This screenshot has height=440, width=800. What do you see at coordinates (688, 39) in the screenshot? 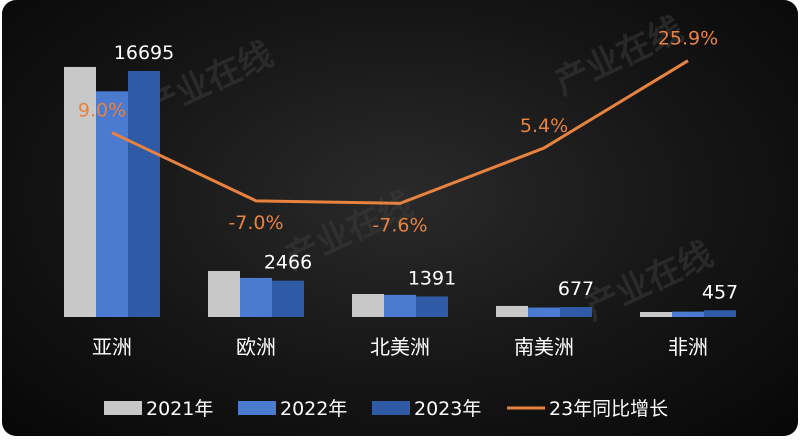
I see `growth-data-label: 25.9%` at bounding box center [688, 39].